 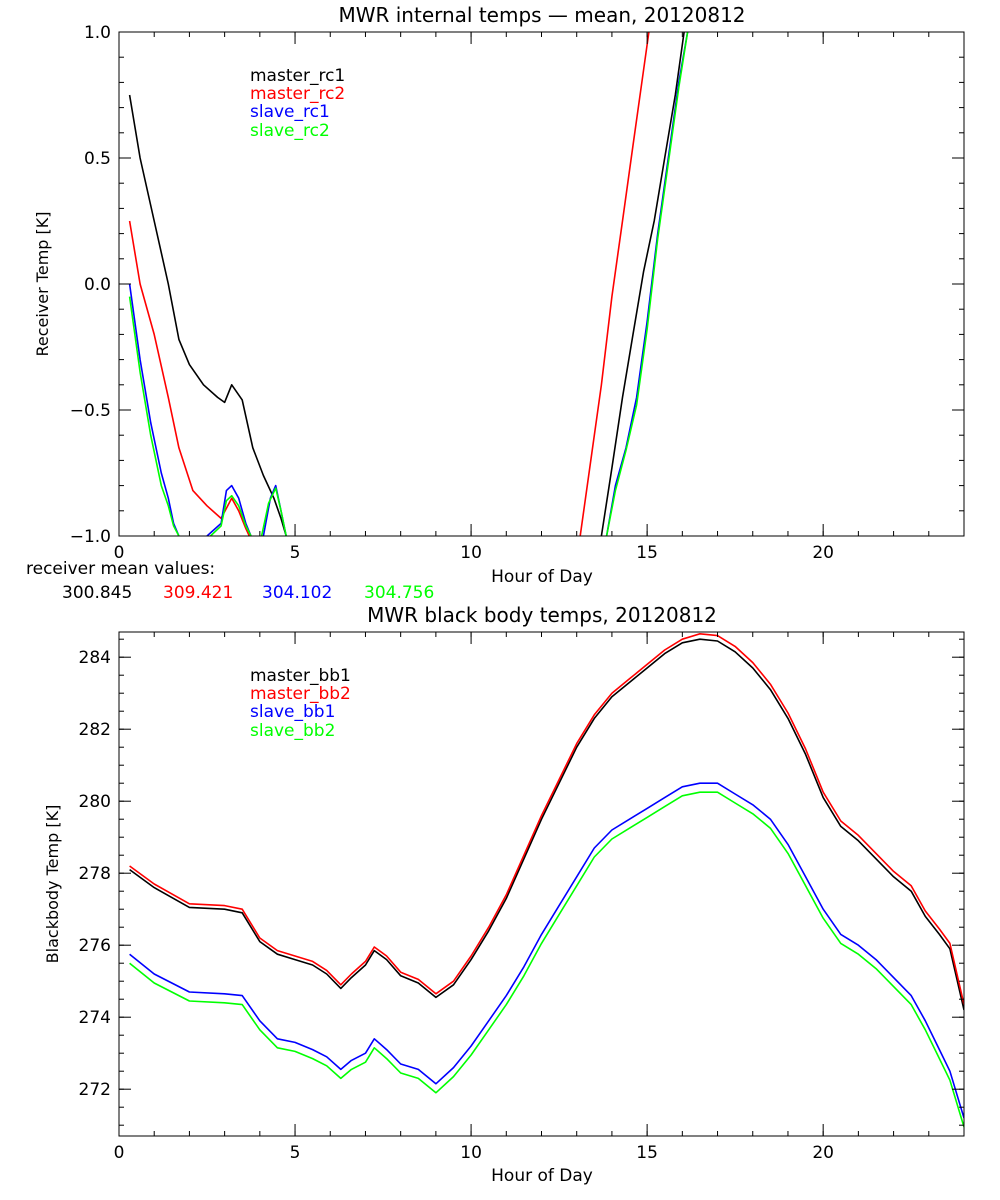 I want to click on y-tick-label: 282, so click(x=95, y=730).